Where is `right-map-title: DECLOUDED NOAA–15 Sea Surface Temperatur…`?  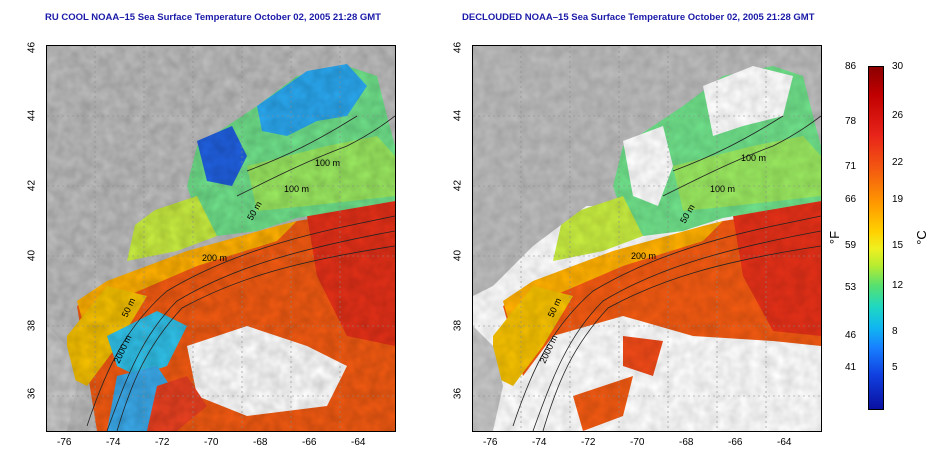 right-map-title: DECLOUDED NOAA–15 Sea Surface Temperatur… is located at coordinates (638, 17).